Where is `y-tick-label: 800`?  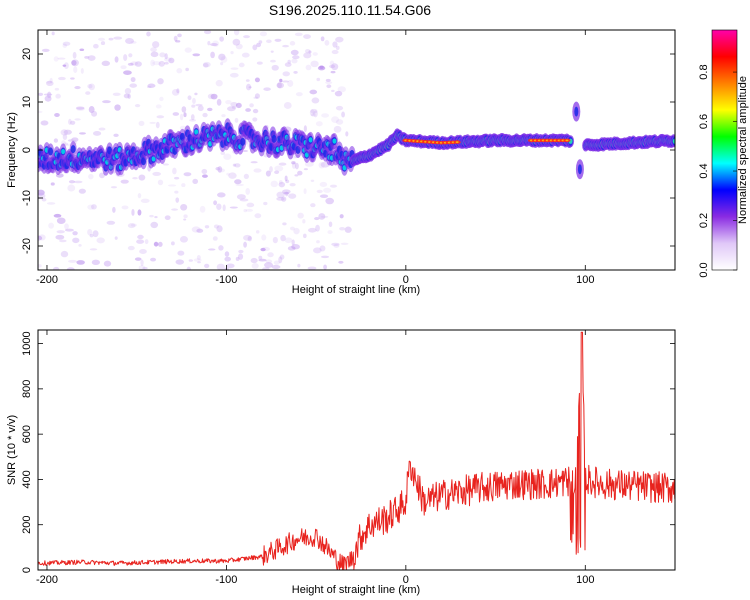 y-tick-label: 800 is located at coordinates (27, 389).